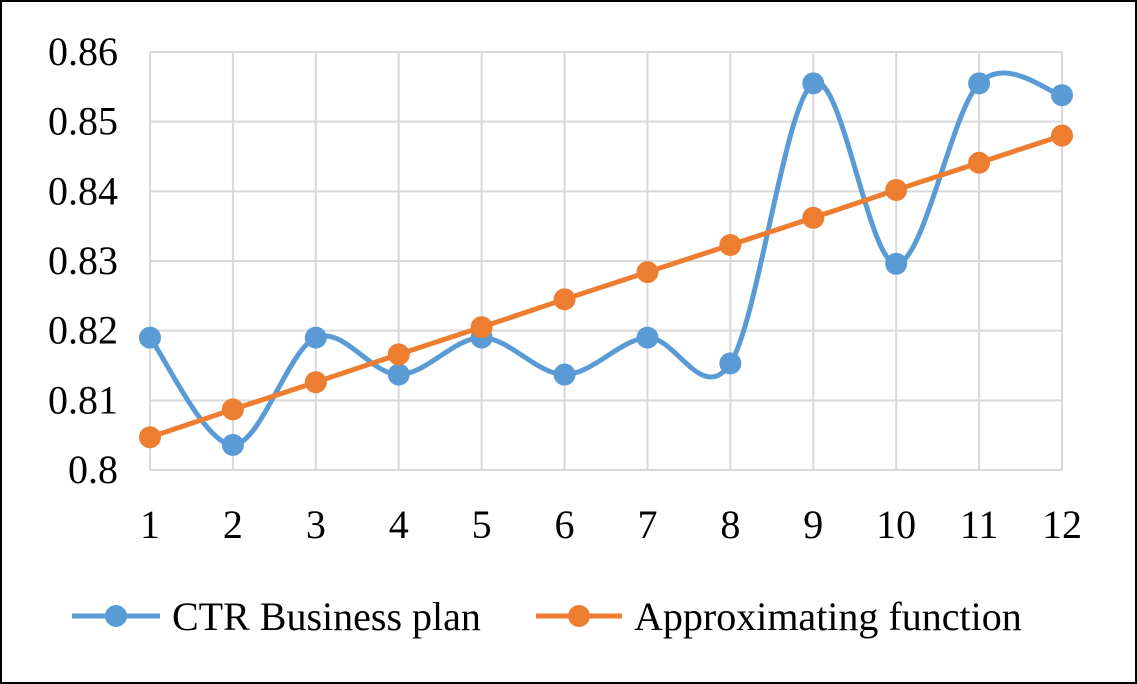  I want to click on x-tick-label: 6, so click(565, 524).